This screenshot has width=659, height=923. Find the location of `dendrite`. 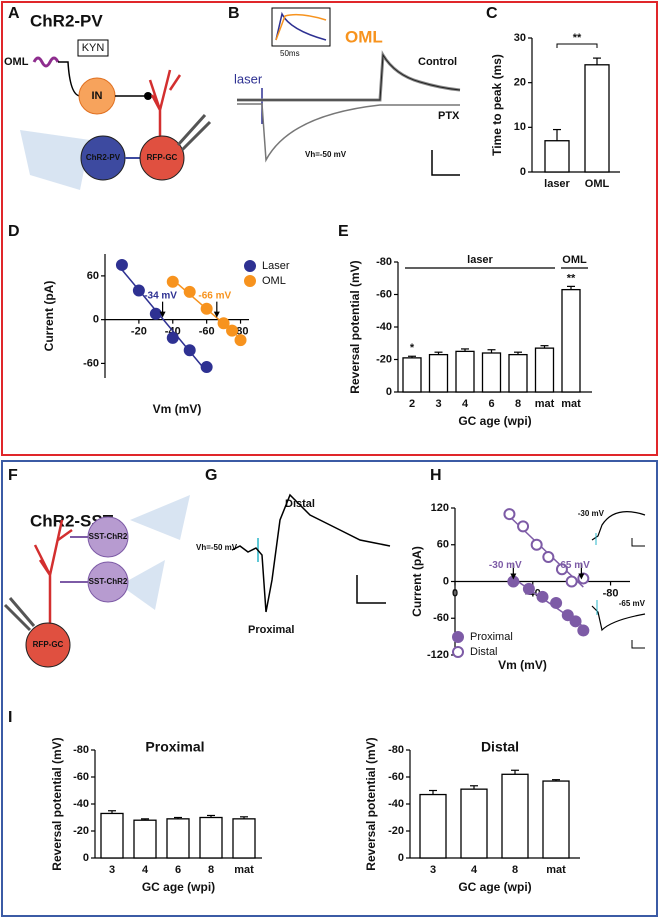

dendrite is located at coordinates (165, 109).